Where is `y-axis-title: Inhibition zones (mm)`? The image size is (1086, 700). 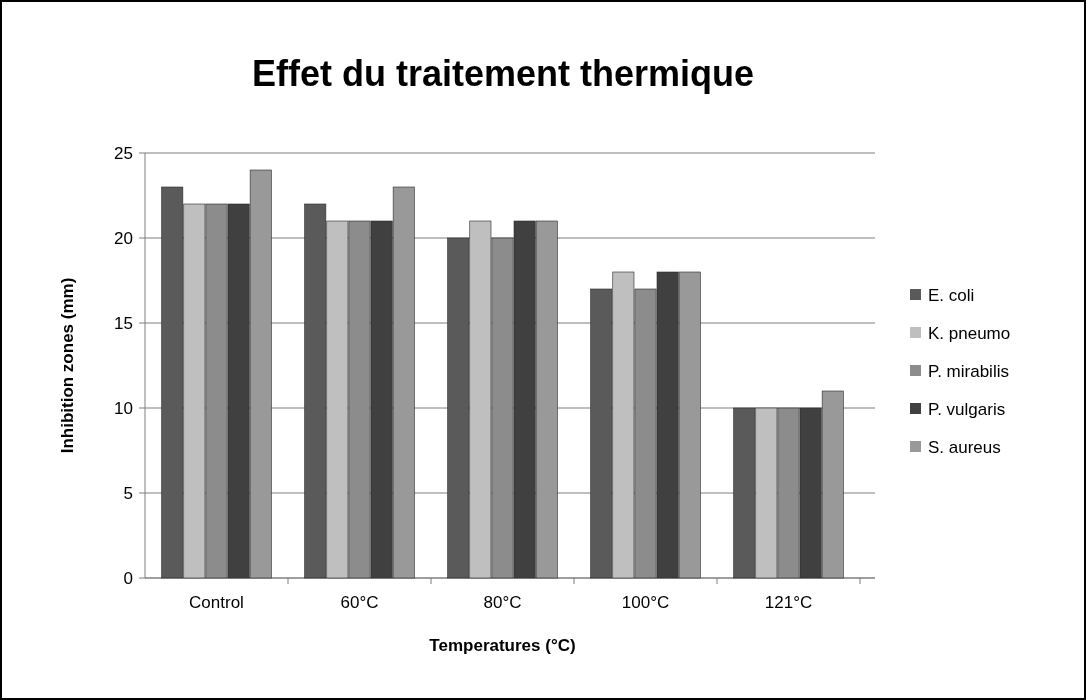
y-axis-title: Inhibition zones (mm) is located at coordinates (67, 365).